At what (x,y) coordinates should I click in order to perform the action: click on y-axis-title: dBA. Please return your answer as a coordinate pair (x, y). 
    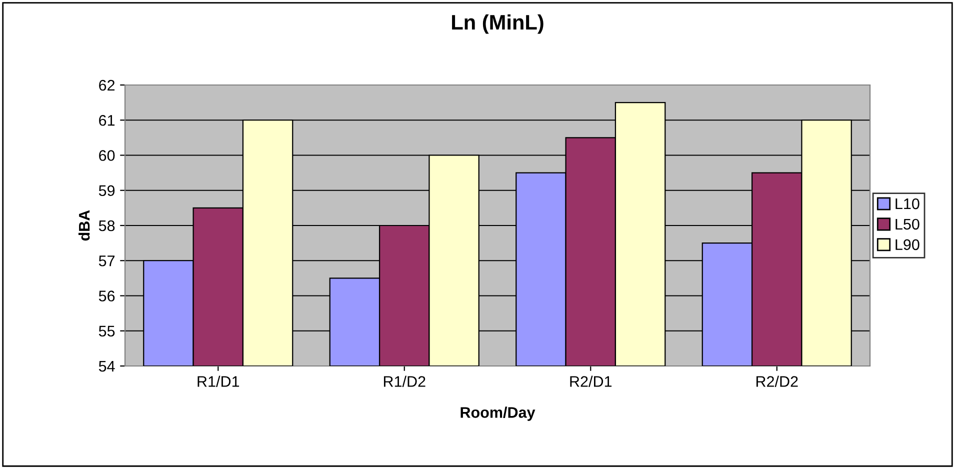
    Looking at the image, I should click on (84, 225).